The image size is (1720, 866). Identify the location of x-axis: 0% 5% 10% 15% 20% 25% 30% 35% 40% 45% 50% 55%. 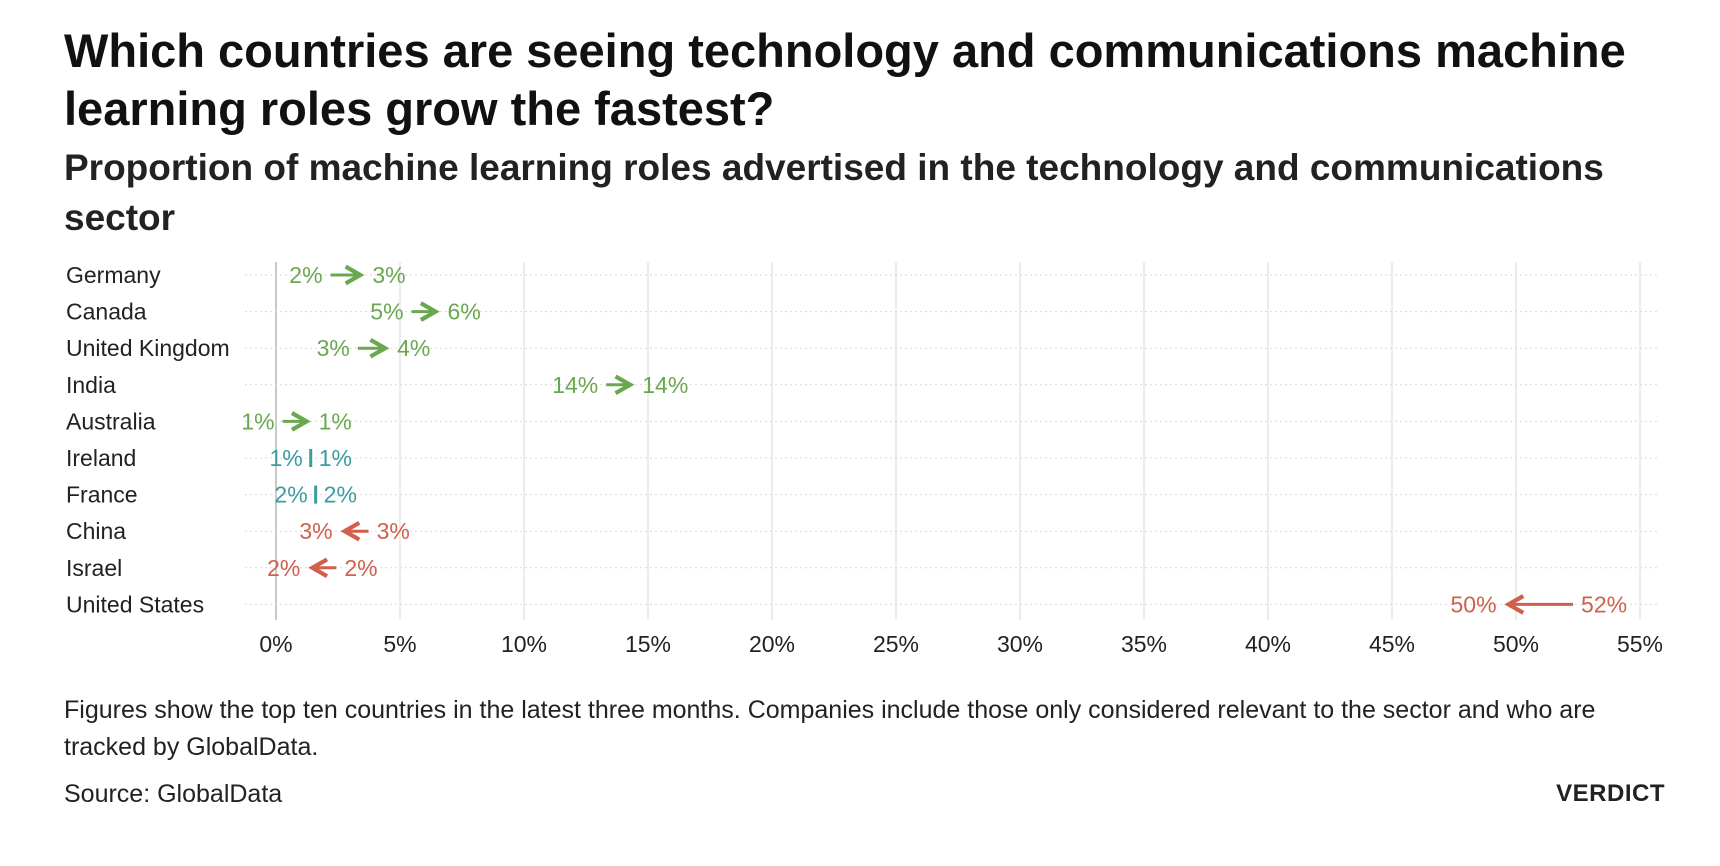
(961, 644).